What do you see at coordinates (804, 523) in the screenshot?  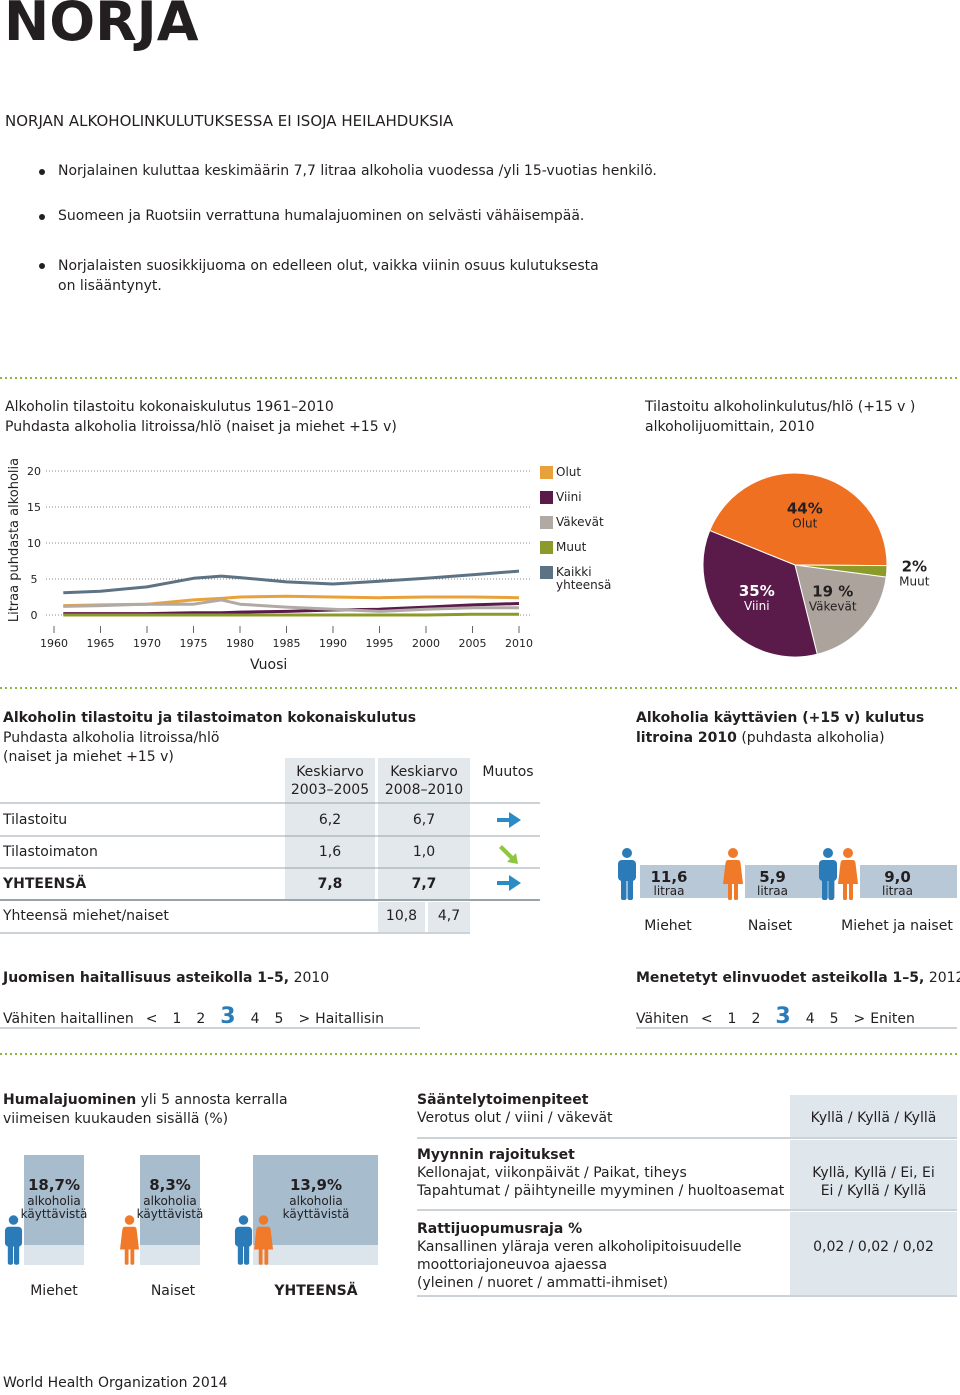 I see `pie-category-label: Olut` at bounding box center [804, 523].